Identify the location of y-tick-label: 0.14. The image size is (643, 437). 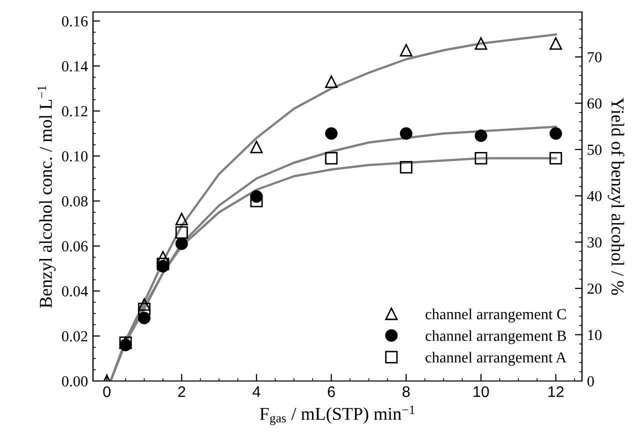
(75, 66).